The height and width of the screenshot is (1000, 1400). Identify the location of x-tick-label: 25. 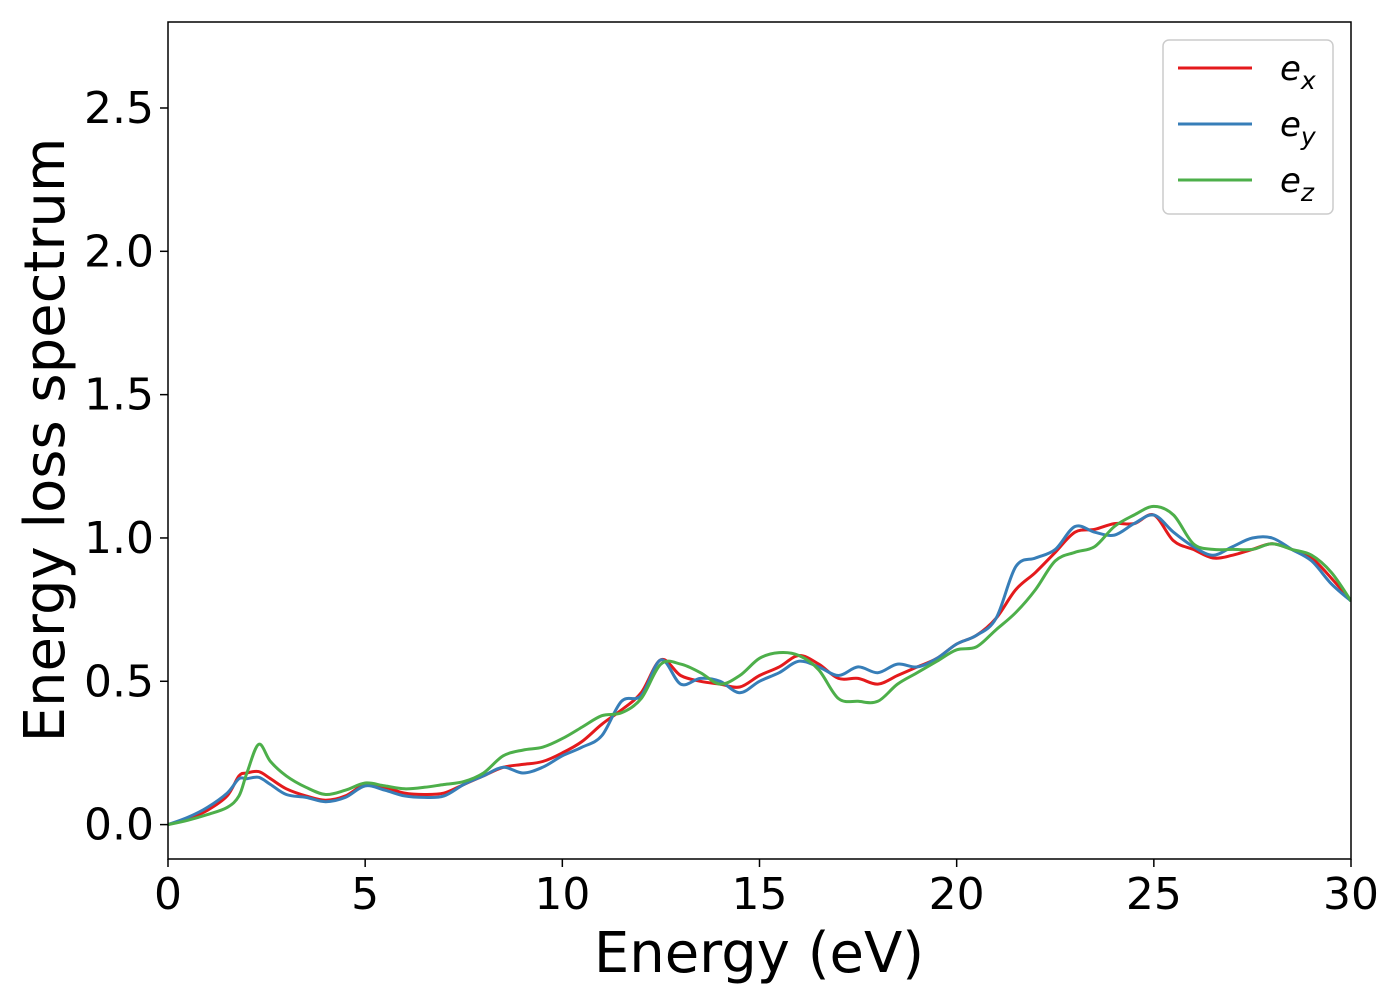
(1154, 894).